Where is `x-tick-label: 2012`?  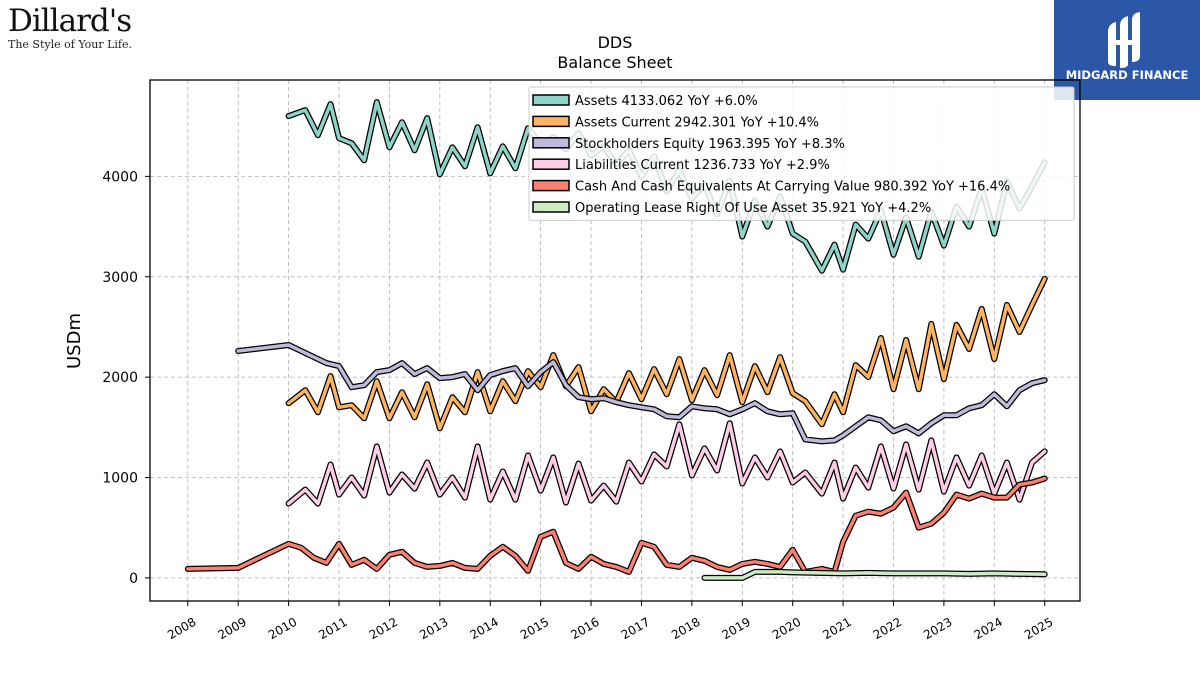 x-tick-label: 2012 is located at coordinates (383, 628).